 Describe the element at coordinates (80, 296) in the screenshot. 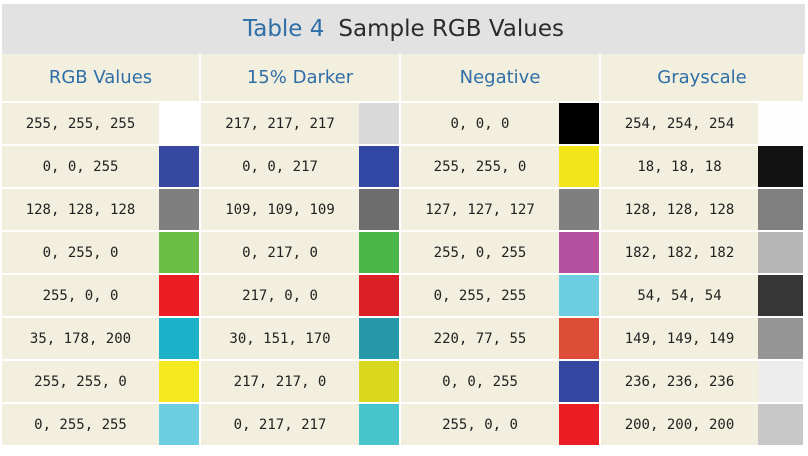

I see `rgb-value-cell: 255, 0, 0` at that location.